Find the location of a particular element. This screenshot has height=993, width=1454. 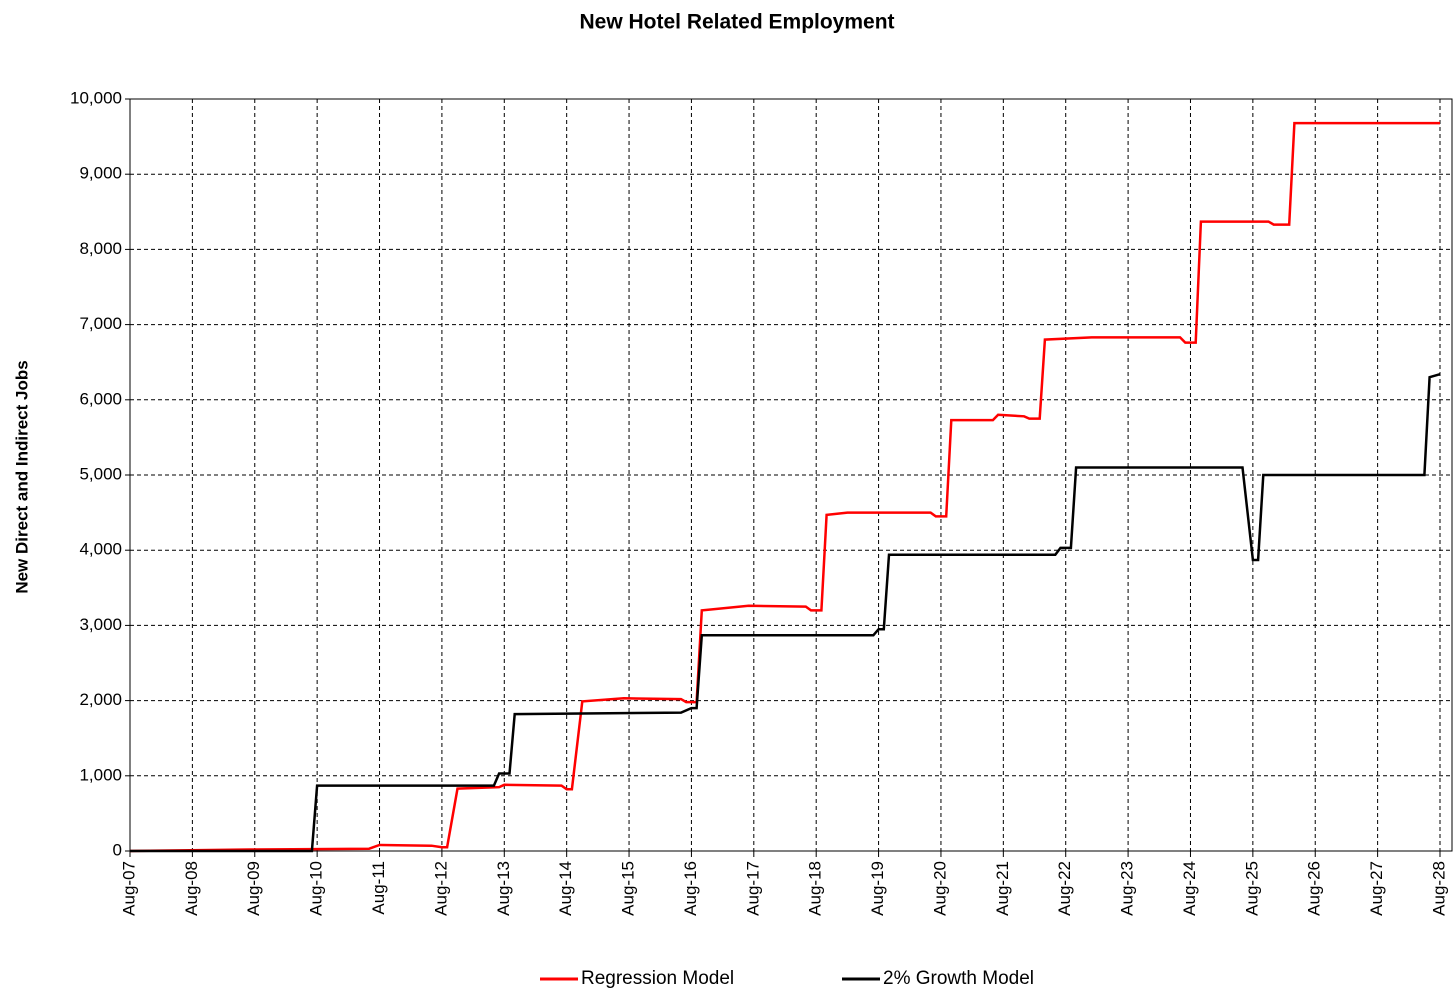

x-tick-label: Aug-21 is located at coordinates (1002, 888).